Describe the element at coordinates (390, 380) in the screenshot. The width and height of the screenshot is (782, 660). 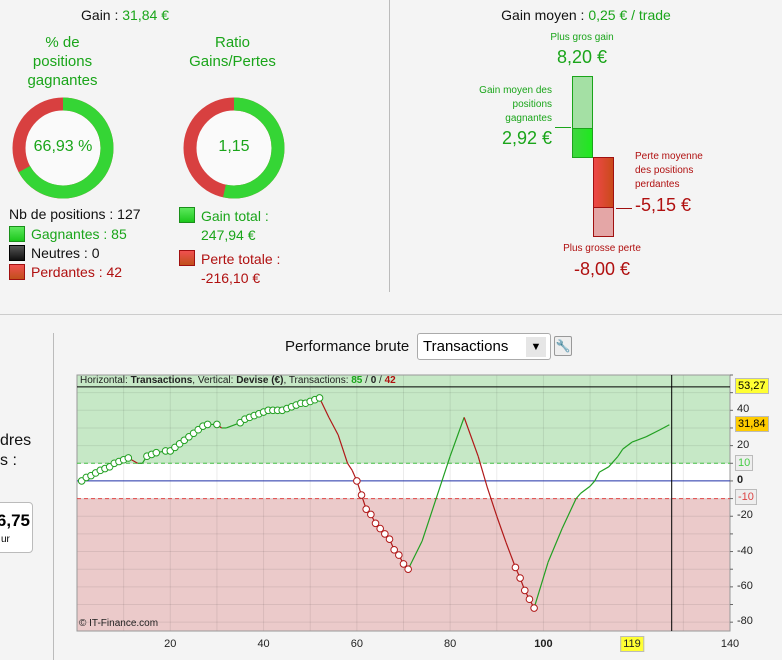
I see `info-losses: 42` at that location.